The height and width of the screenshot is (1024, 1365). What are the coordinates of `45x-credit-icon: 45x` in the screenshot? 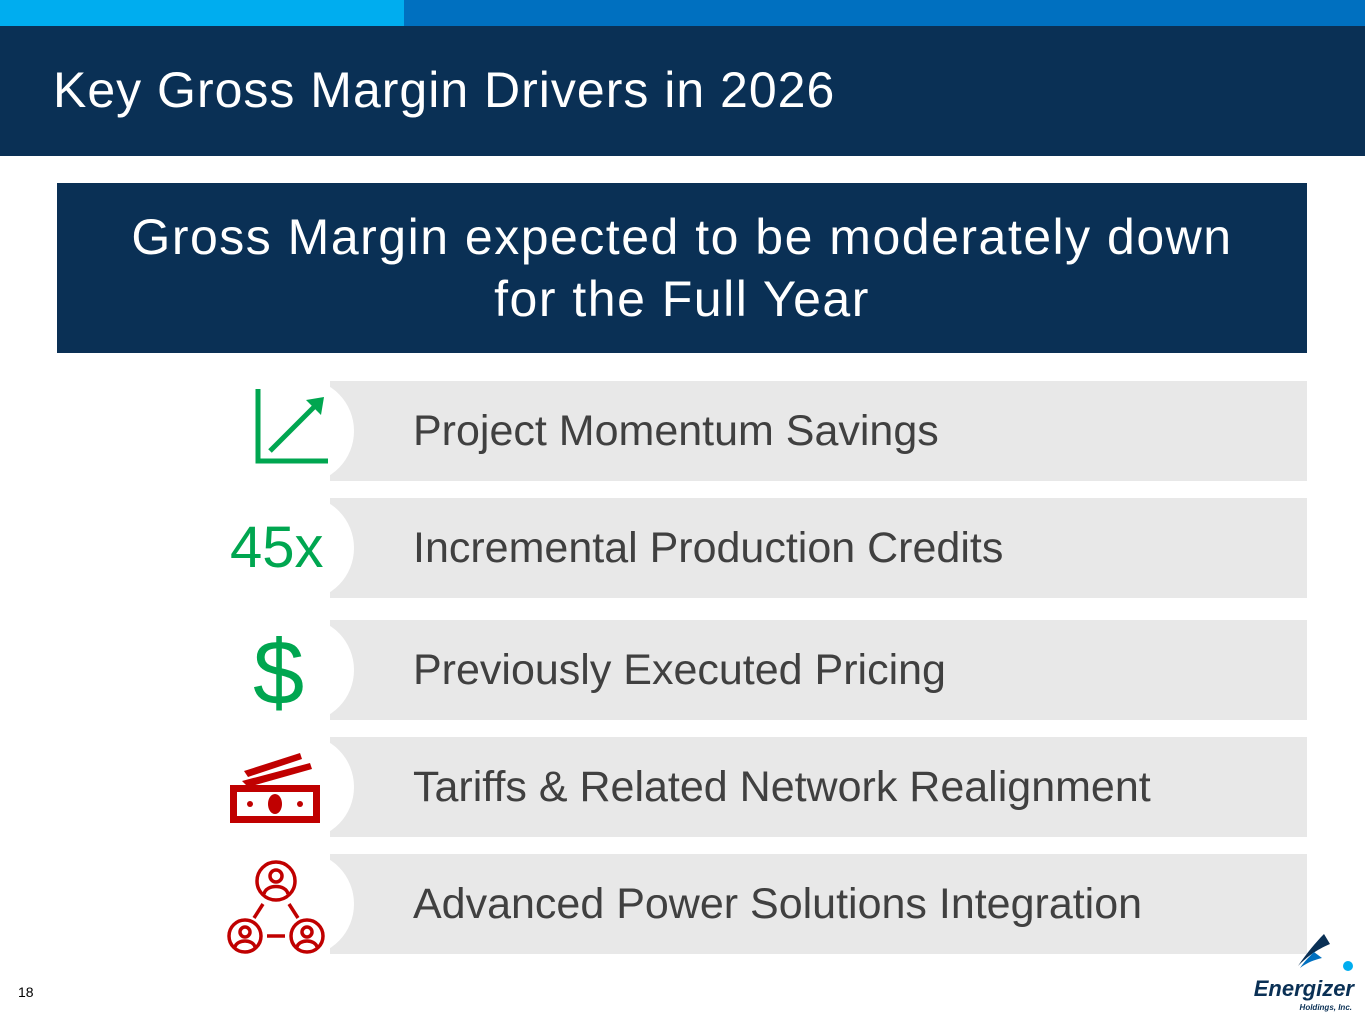 It's located at (277, 547).